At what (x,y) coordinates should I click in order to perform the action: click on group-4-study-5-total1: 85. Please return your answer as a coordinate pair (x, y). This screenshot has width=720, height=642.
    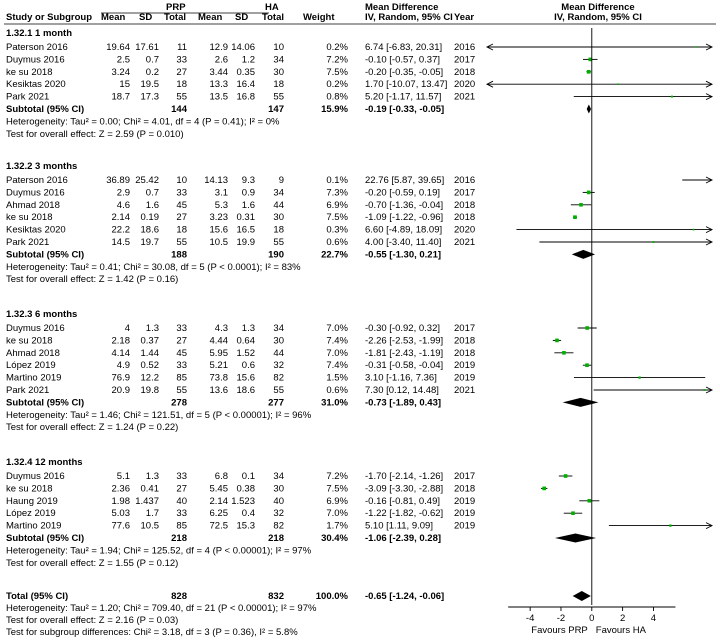
    Looking at the image, I should click on (181, 526).